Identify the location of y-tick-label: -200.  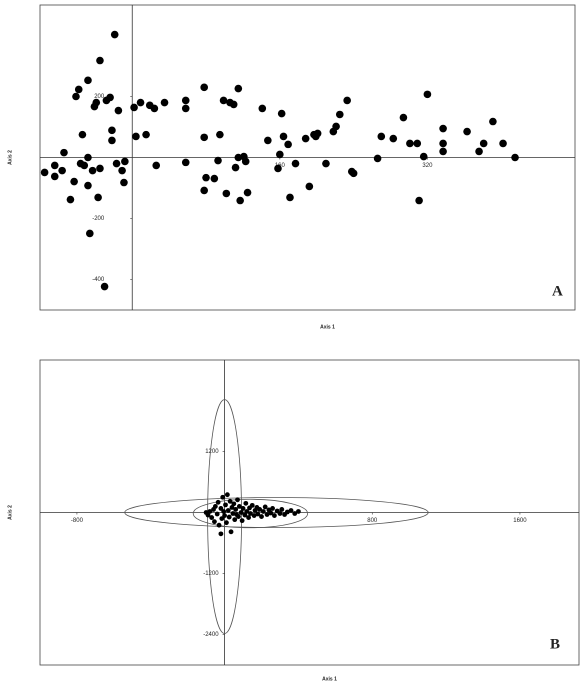
(98, 219).